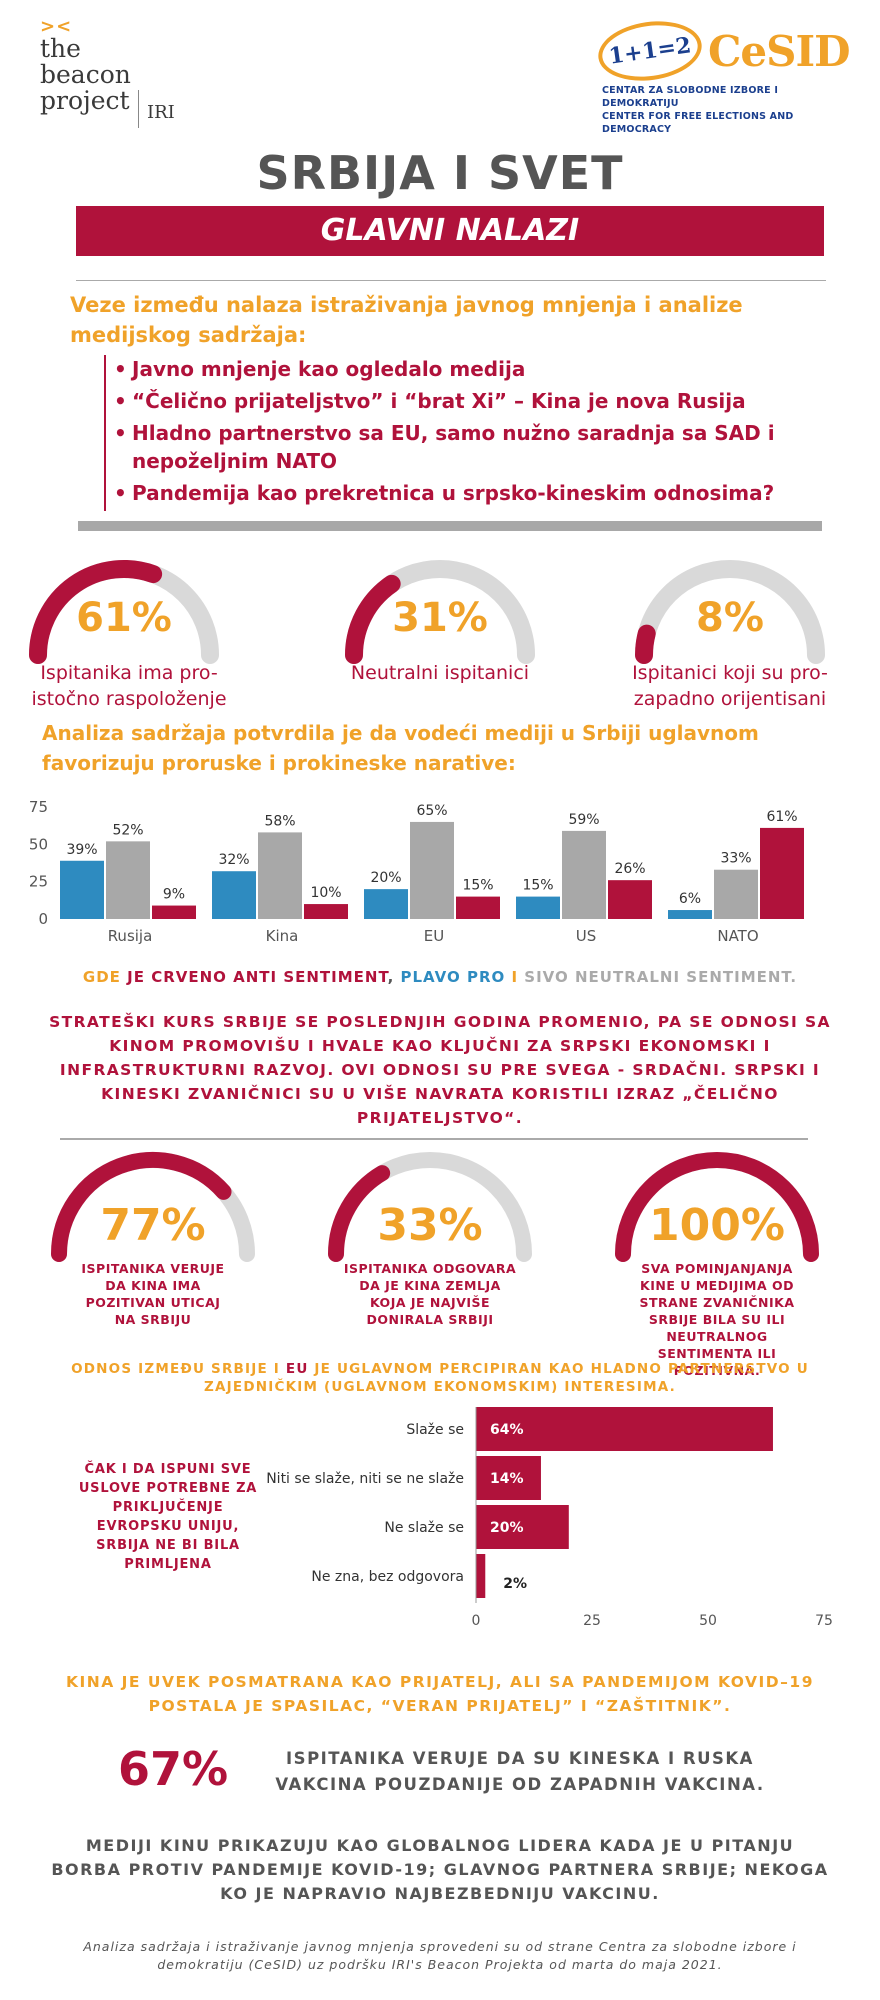  Describe the element at coordinates (105, 977) in the screenshot. I see `legend-text: GDE` at that location.